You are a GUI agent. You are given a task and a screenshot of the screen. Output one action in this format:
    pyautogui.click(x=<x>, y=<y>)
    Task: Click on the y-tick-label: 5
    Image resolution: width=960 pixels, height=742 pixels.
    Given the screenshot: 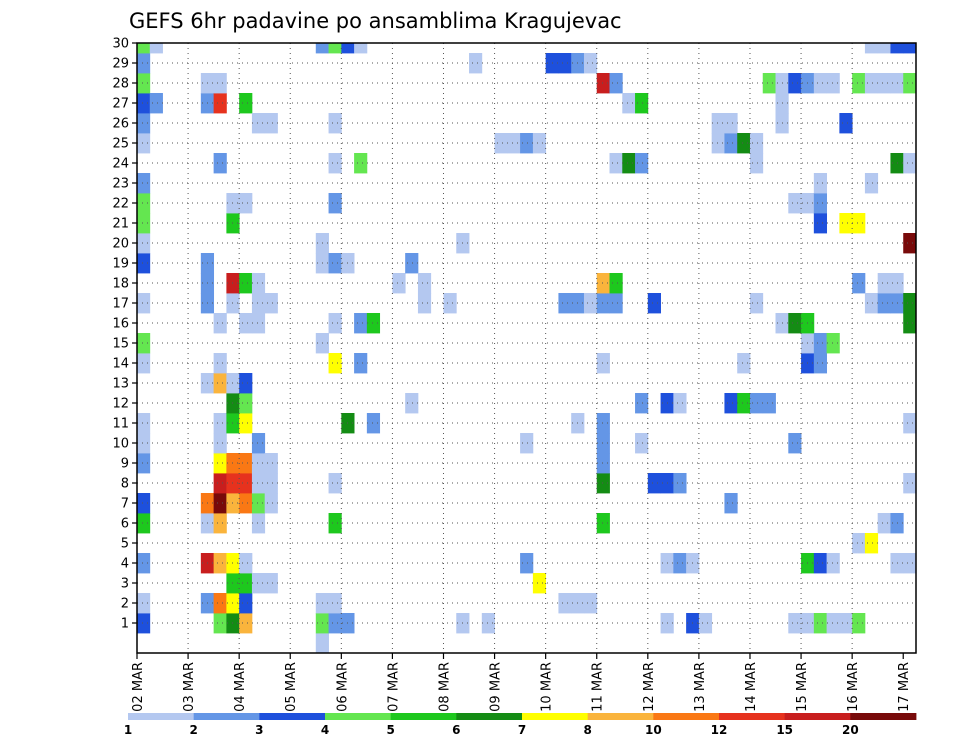 What is the action you would take?
    pyautogui.click(x=125, y=544)
    